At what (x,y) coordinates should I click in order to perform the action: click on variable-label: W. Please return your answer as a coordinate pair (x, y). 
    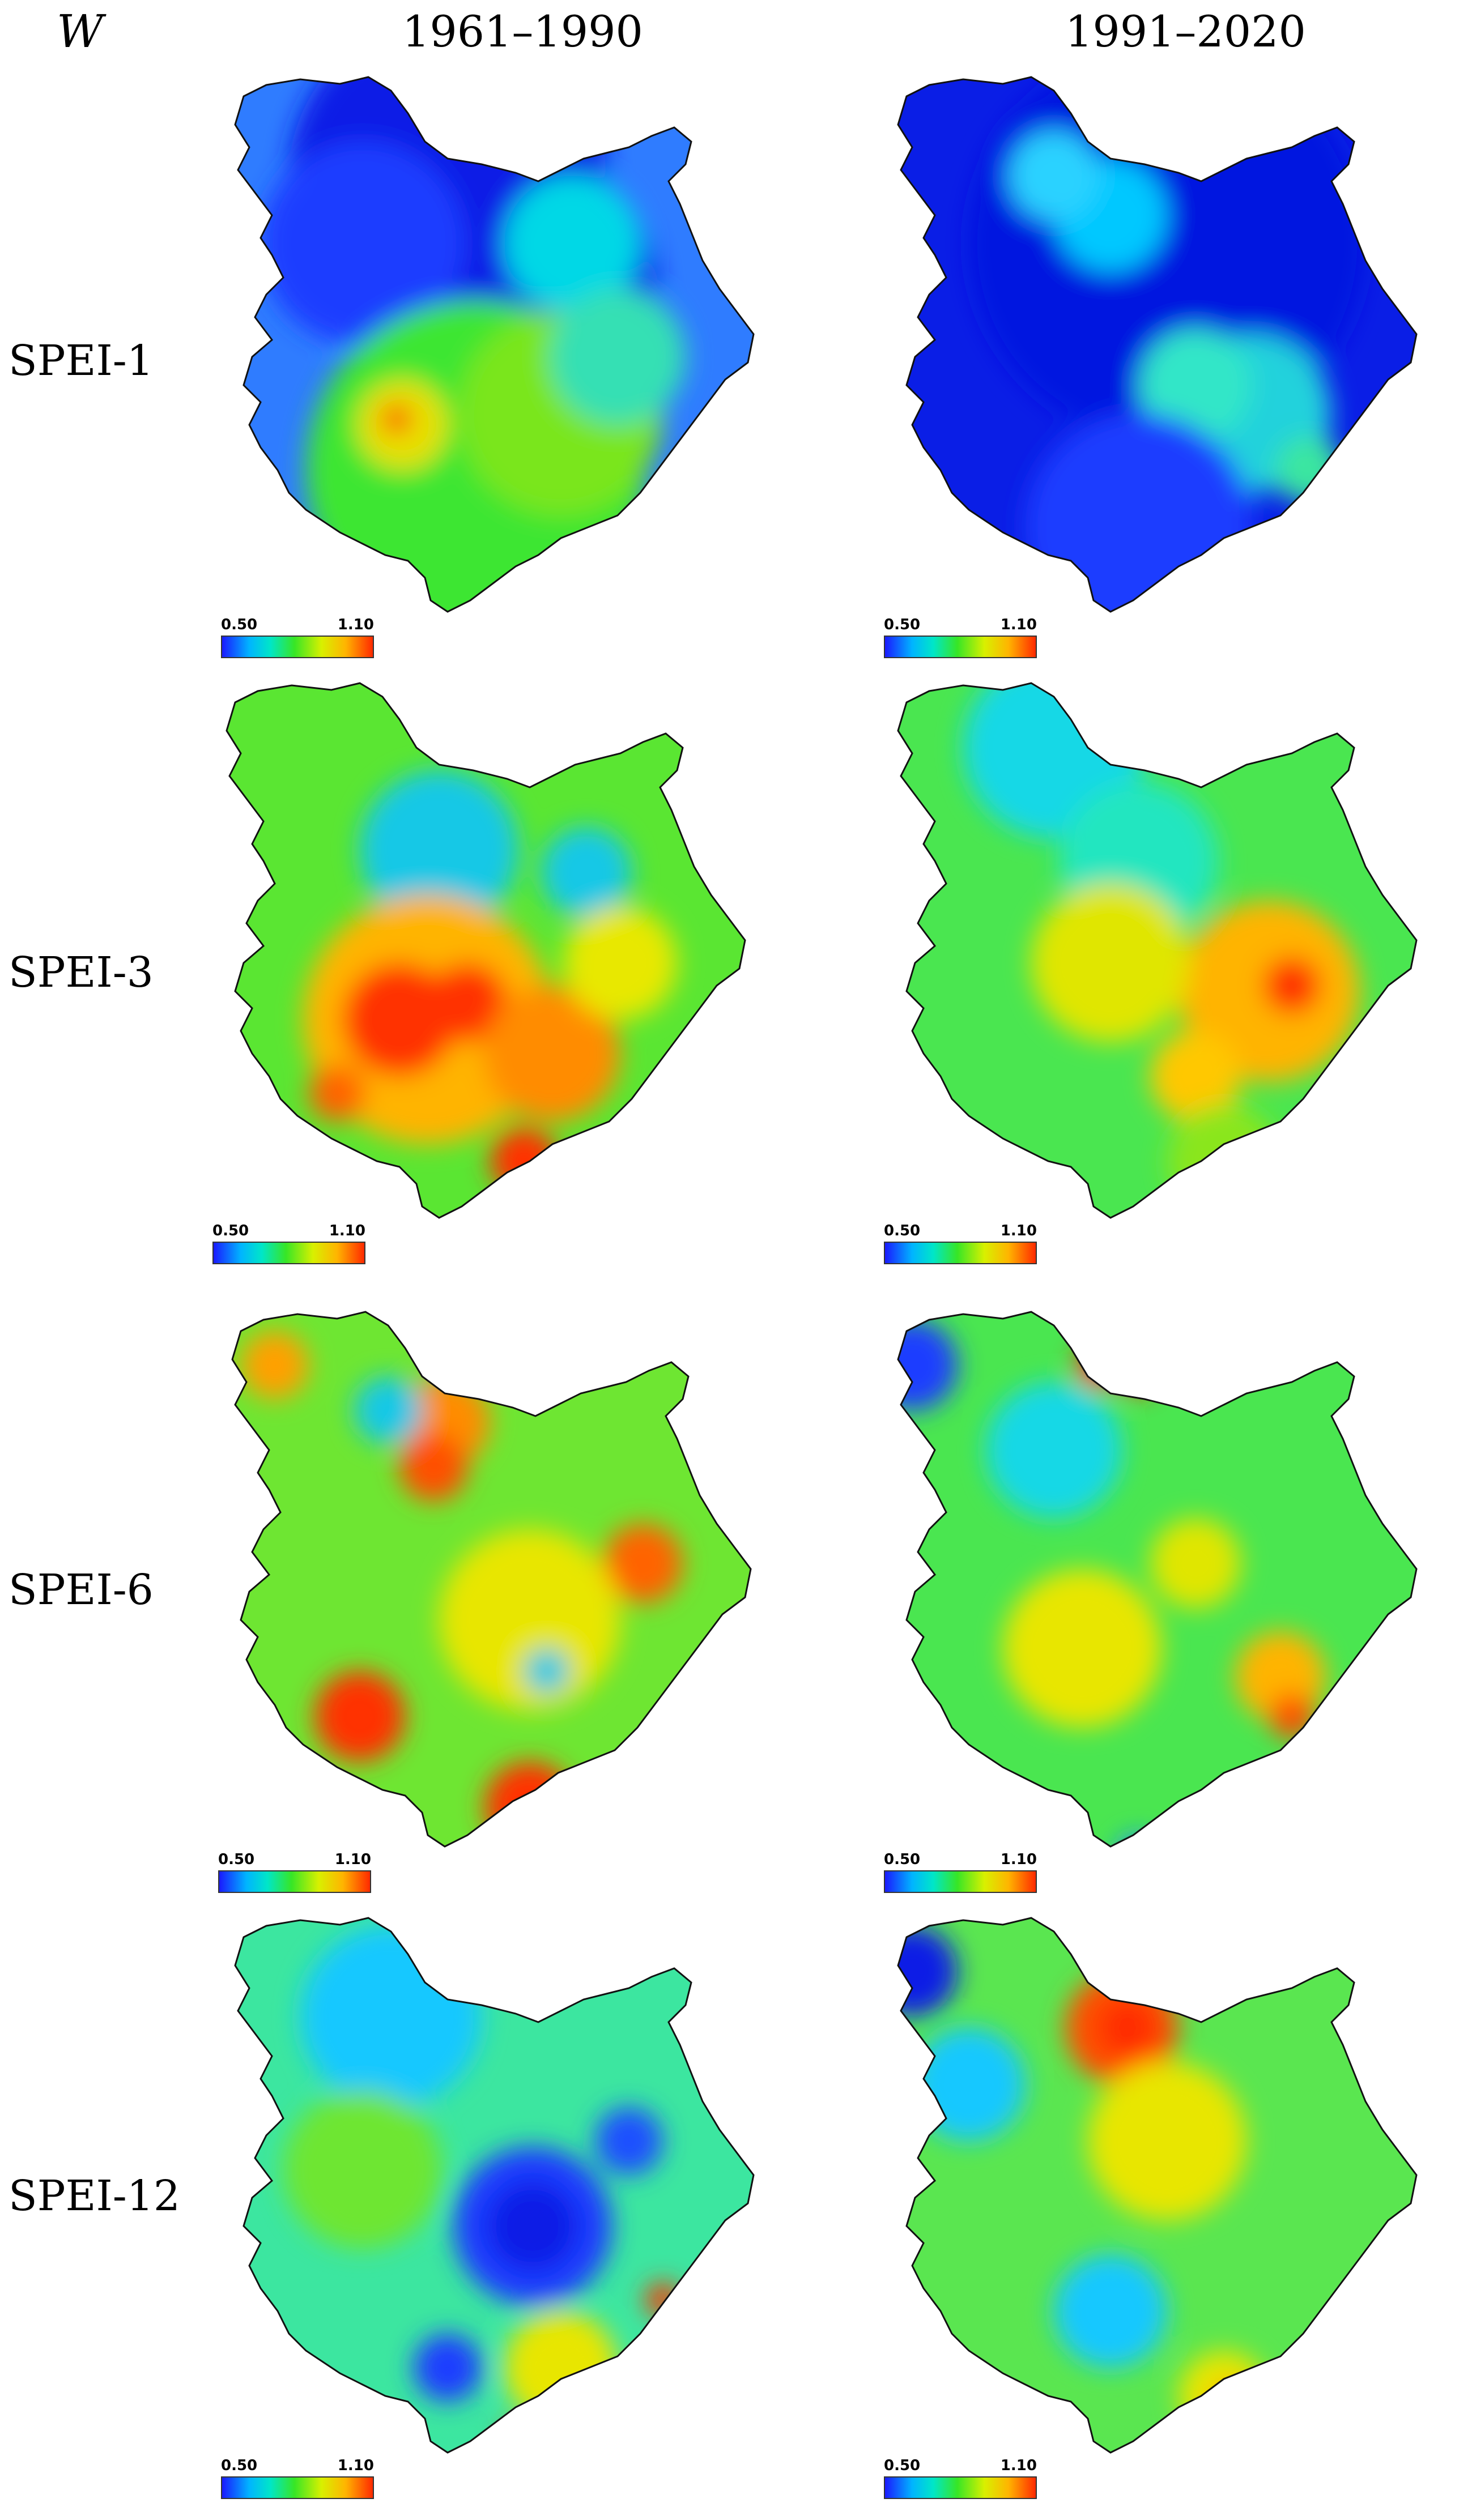
    Looking at the image, I should click on (80, 31).